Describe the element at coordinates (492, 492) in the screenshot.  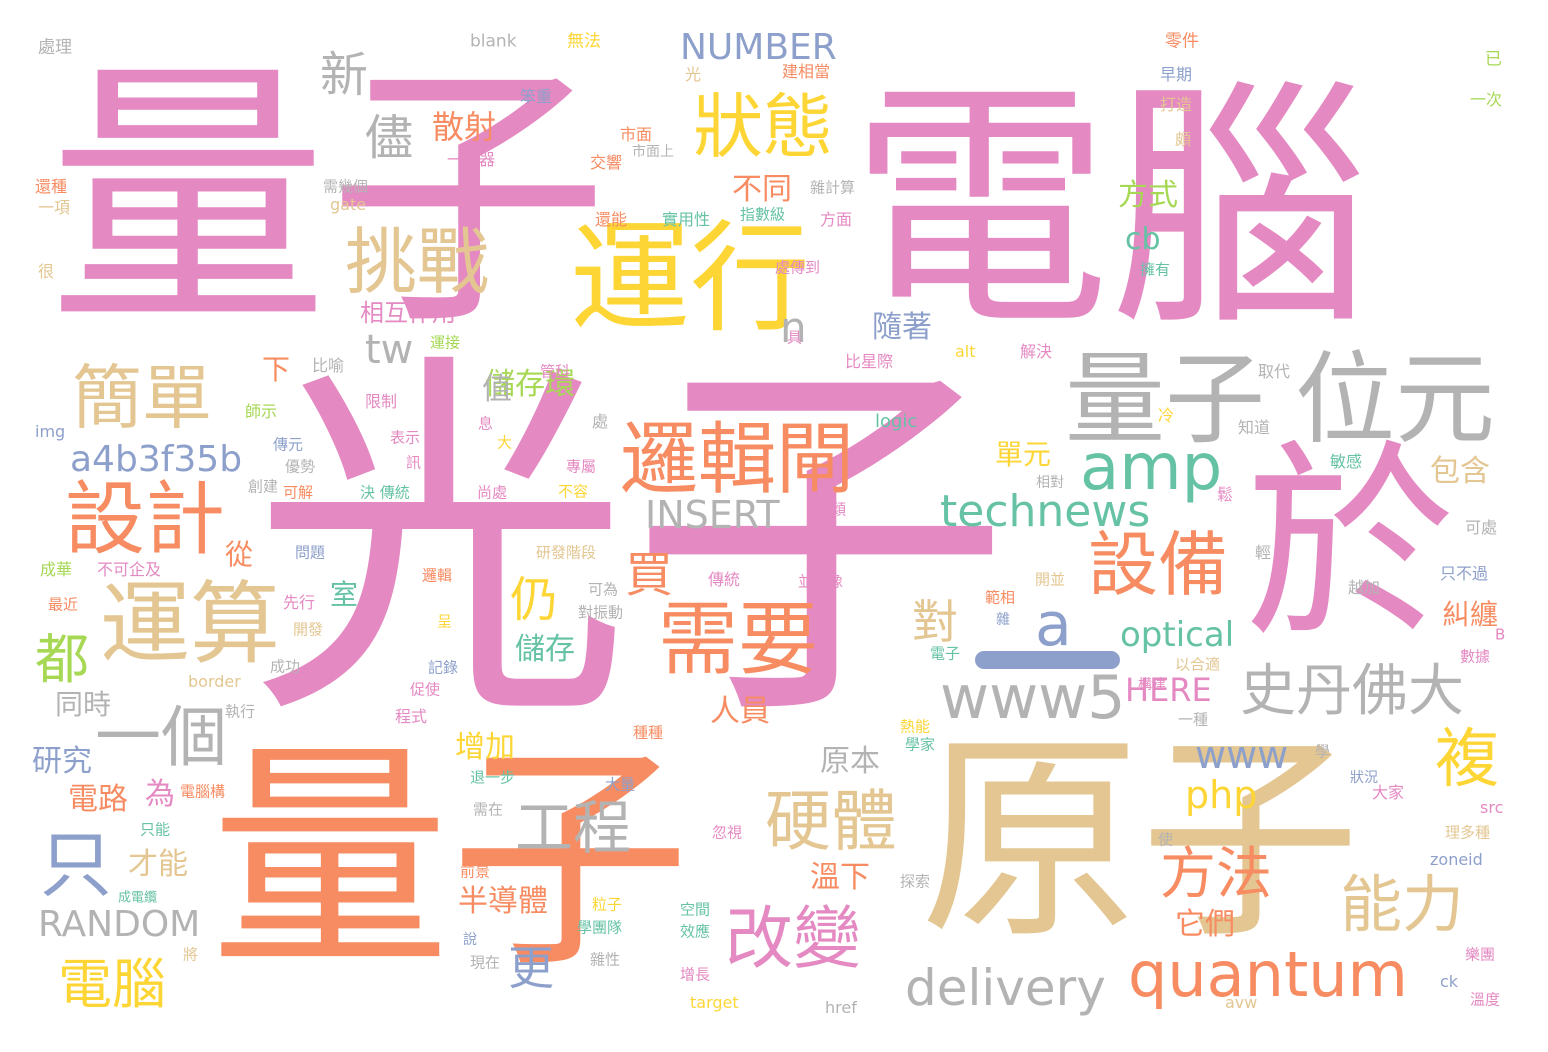
I see `word-cloud-word: 尚處` at that location.